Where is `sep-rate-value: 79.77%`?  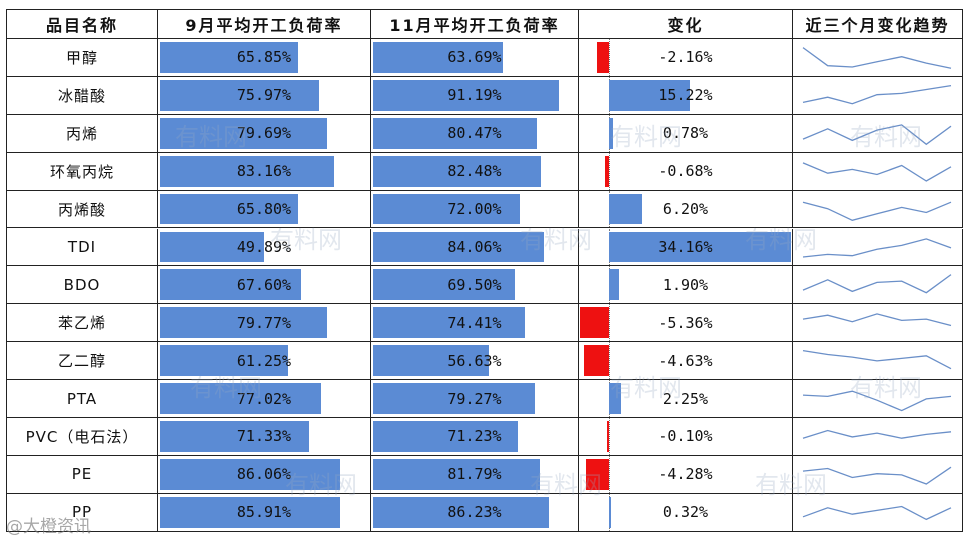 sep-rate-value: 79.77% is located at coordinates (264, 322).